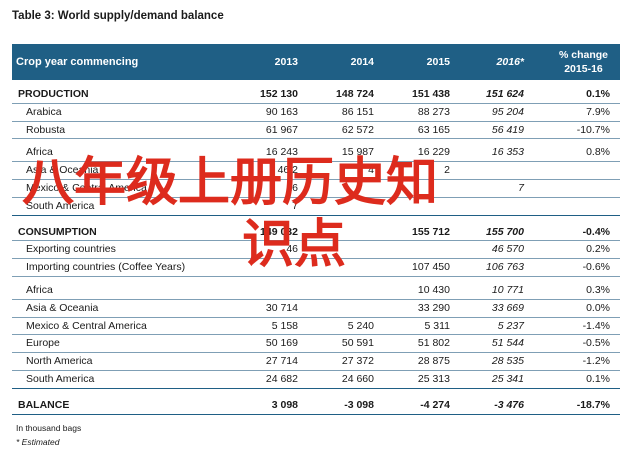 This screenshot has height=459, width=640. Describe the element at coordinates (316, 307) in the screenshot. I see `table-row: Asia & Oceania 30 714 33 290 33 669 0.0%` at that location.